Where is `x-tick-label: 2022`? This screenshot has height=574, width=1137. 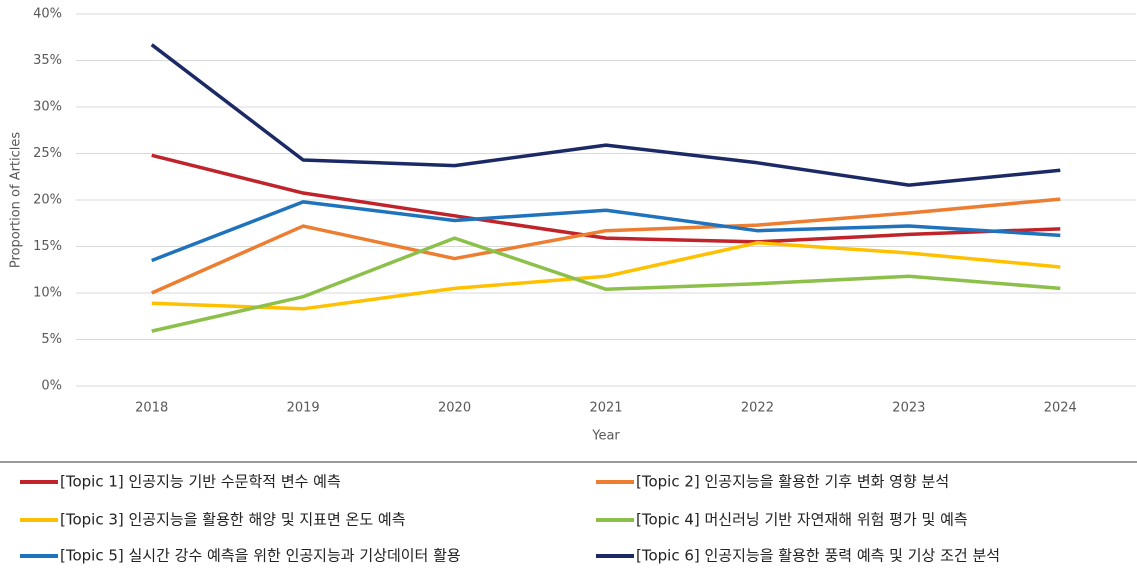
x-tick-label: 2022 is located at coordinates (757, 408).